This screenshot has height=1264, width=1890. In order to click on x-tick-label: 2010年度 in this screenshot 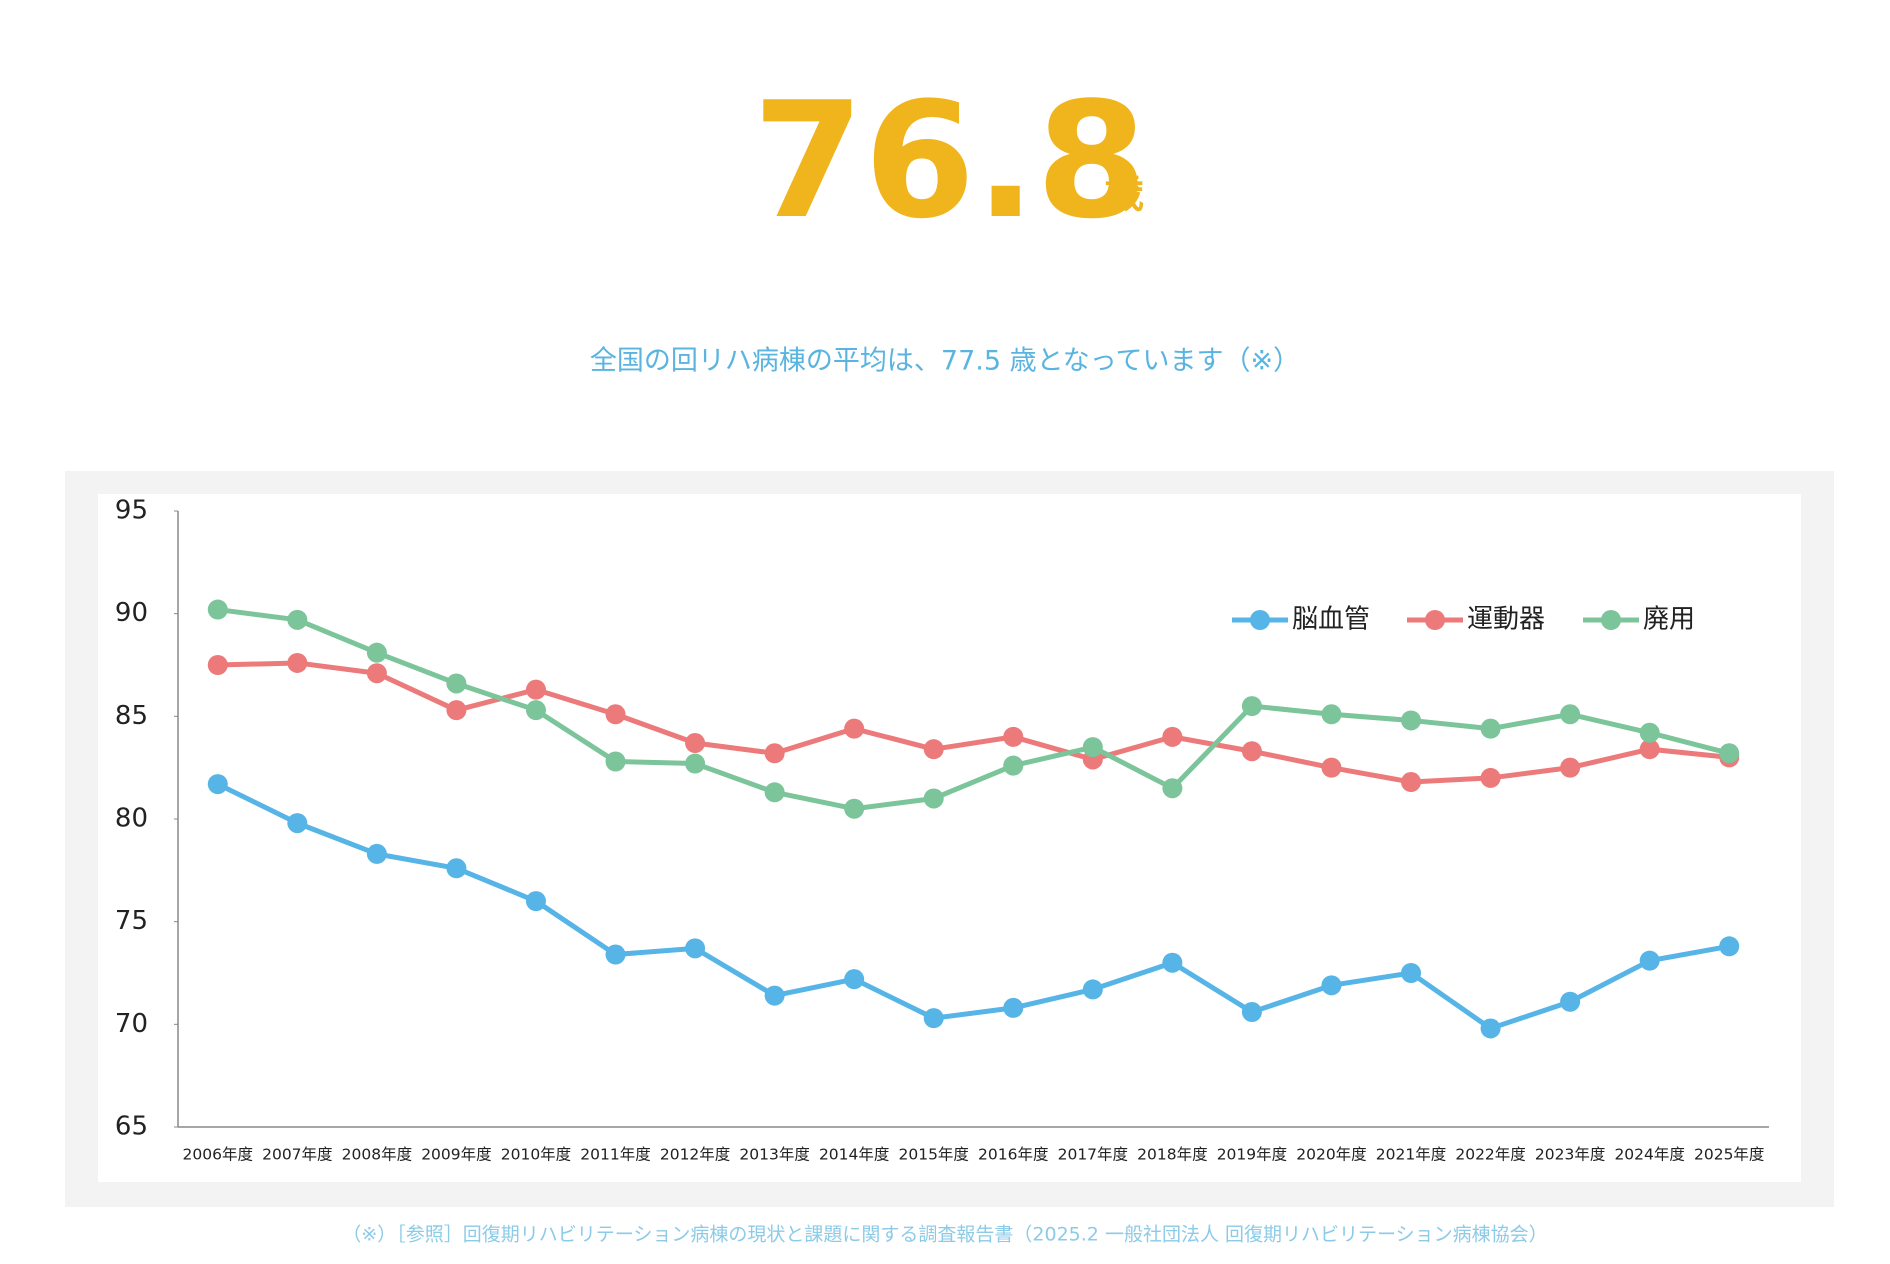, I will do `click(536, 1155)`.